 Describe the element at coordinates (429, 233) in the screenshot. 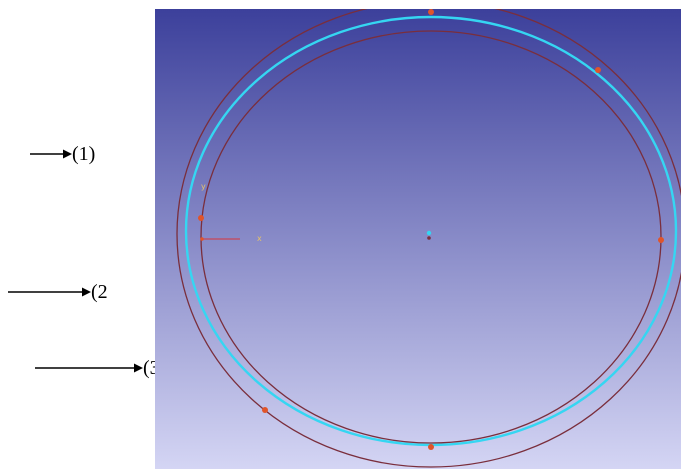

I see `center-point` at that location.